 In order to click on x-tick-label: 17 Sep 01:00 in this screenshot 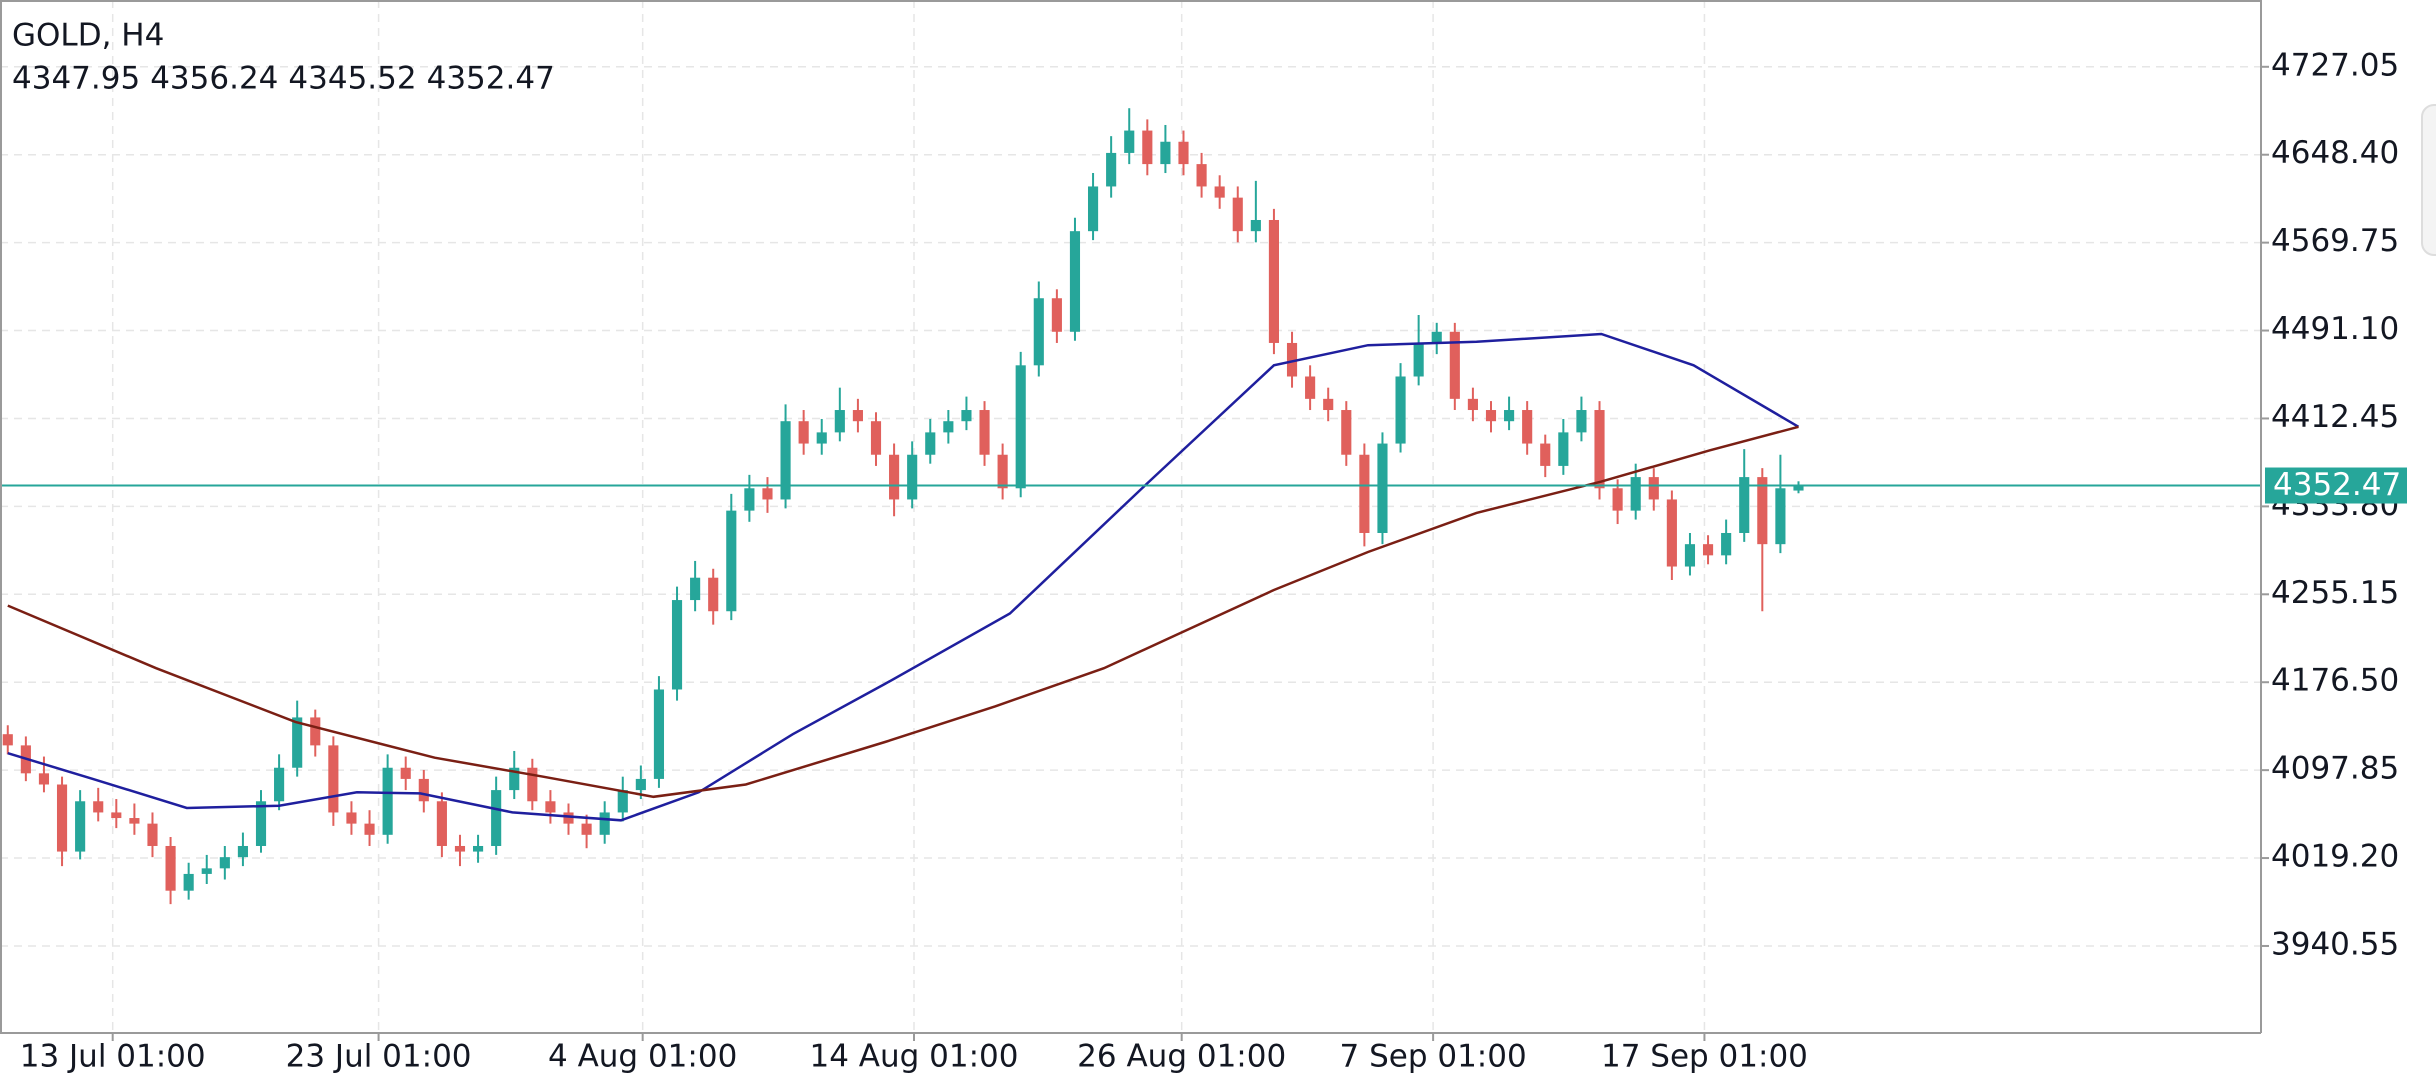, I will do `click(1704, 1057)`.